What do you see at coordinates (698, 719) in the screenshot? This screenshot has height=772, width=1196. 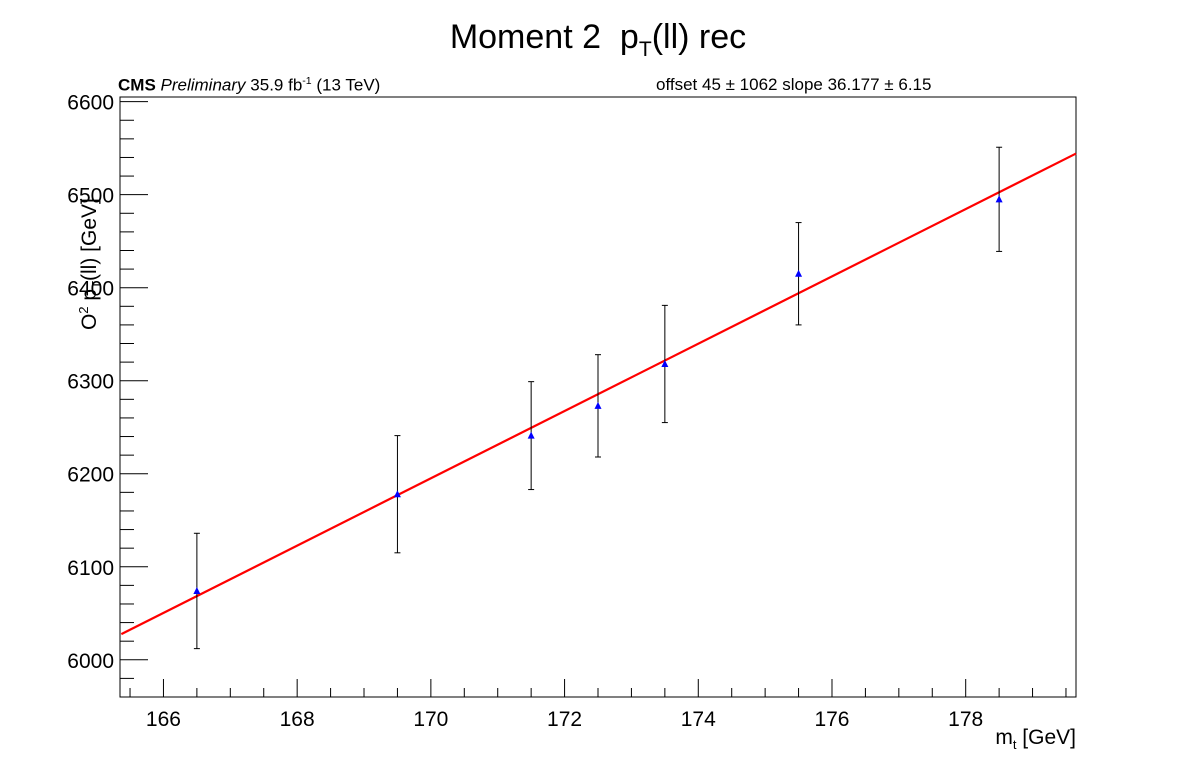 I see `x-tick-label: 174` at bounding box center [698, 719].